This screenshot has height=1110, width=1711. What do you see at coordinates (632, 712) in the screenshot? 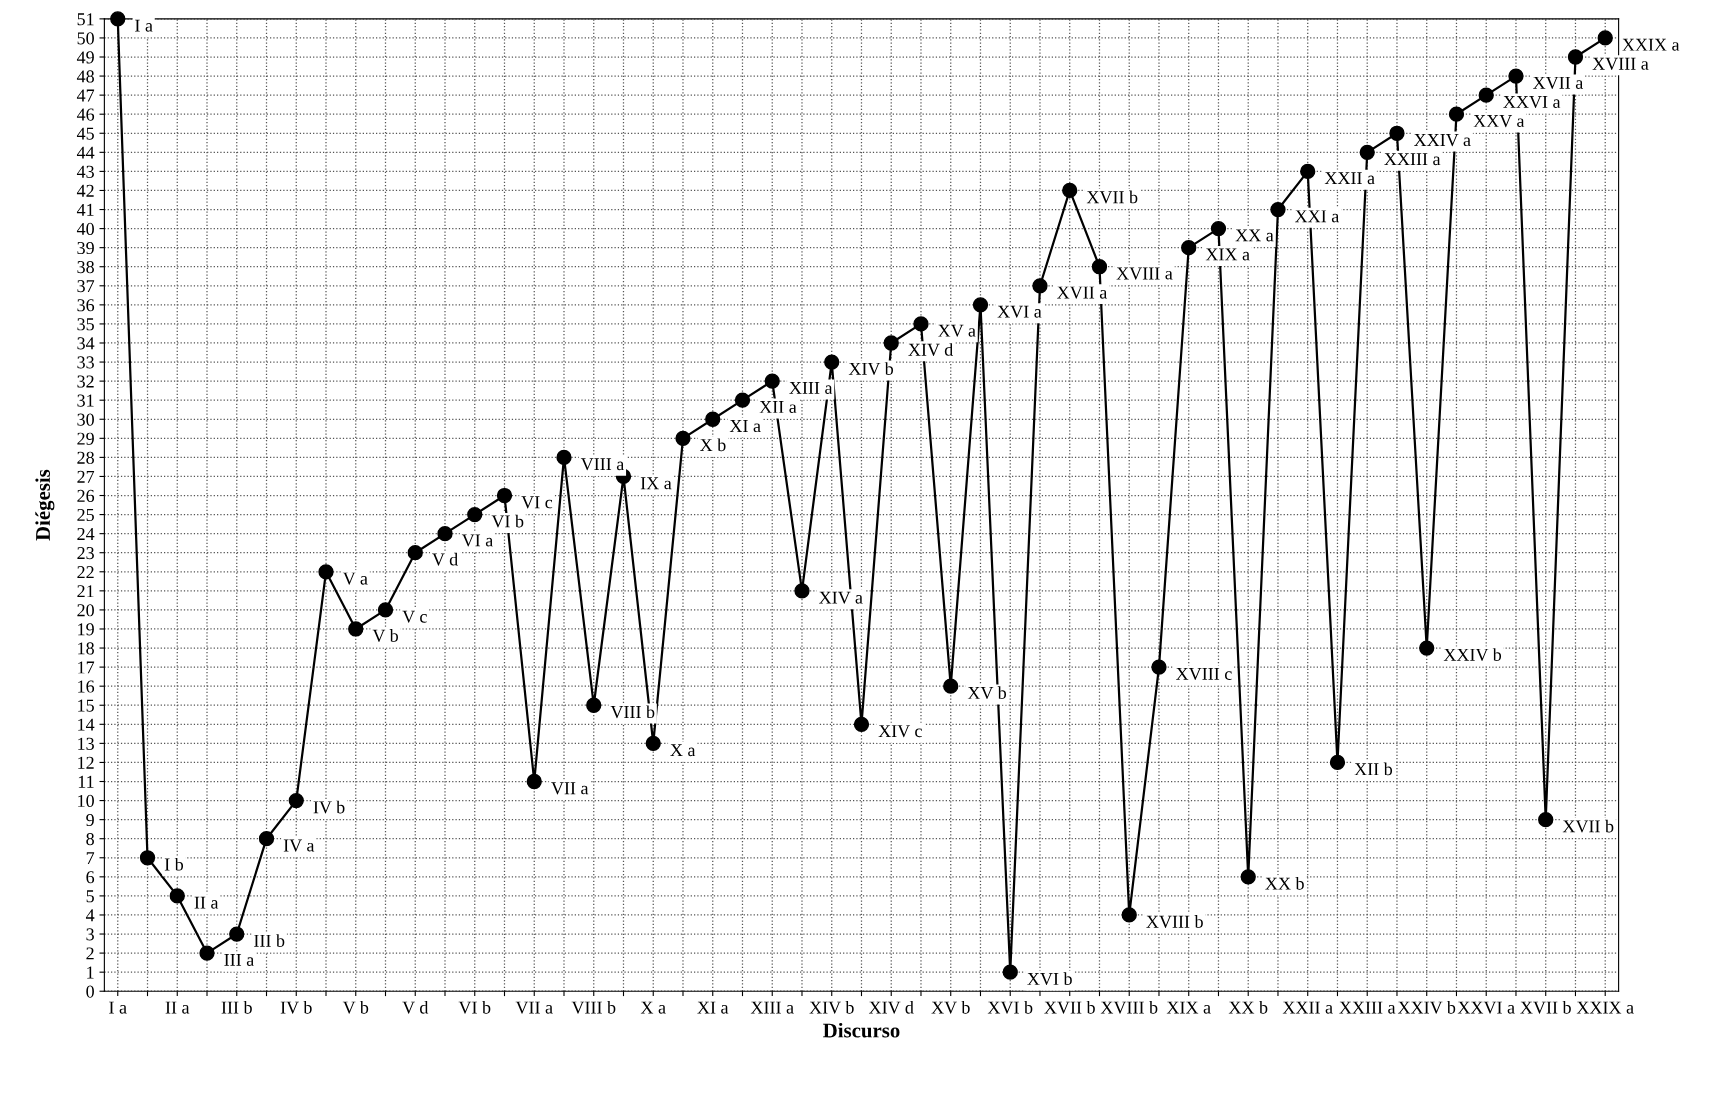
I see `data-label: VIII b` at bounding box center [632, 712].